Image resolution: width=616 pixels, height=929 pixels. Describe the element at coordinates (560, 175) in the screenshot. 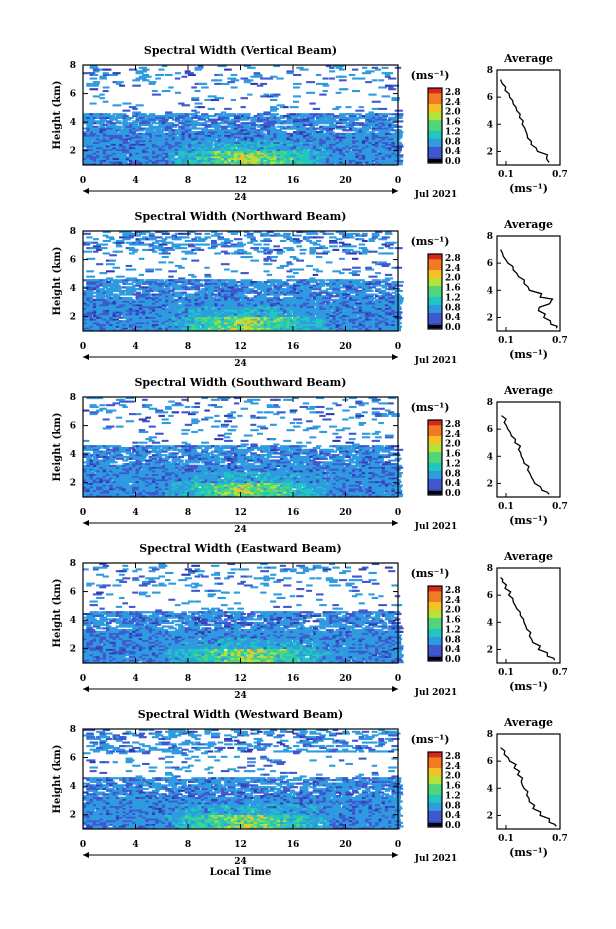

I see `average-x-tick-label: 0.7` at that location.